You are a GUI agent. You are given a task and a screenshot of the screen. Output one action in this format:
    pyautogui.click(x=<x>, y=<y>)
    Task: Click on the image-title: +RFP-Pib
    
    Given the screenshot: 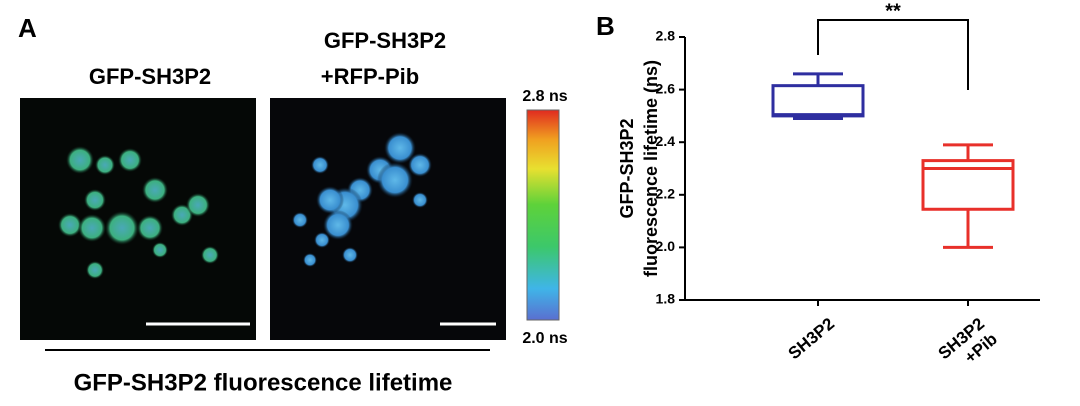 What is the action you would take?
    pyautogui.click(x=370, y=76)
    